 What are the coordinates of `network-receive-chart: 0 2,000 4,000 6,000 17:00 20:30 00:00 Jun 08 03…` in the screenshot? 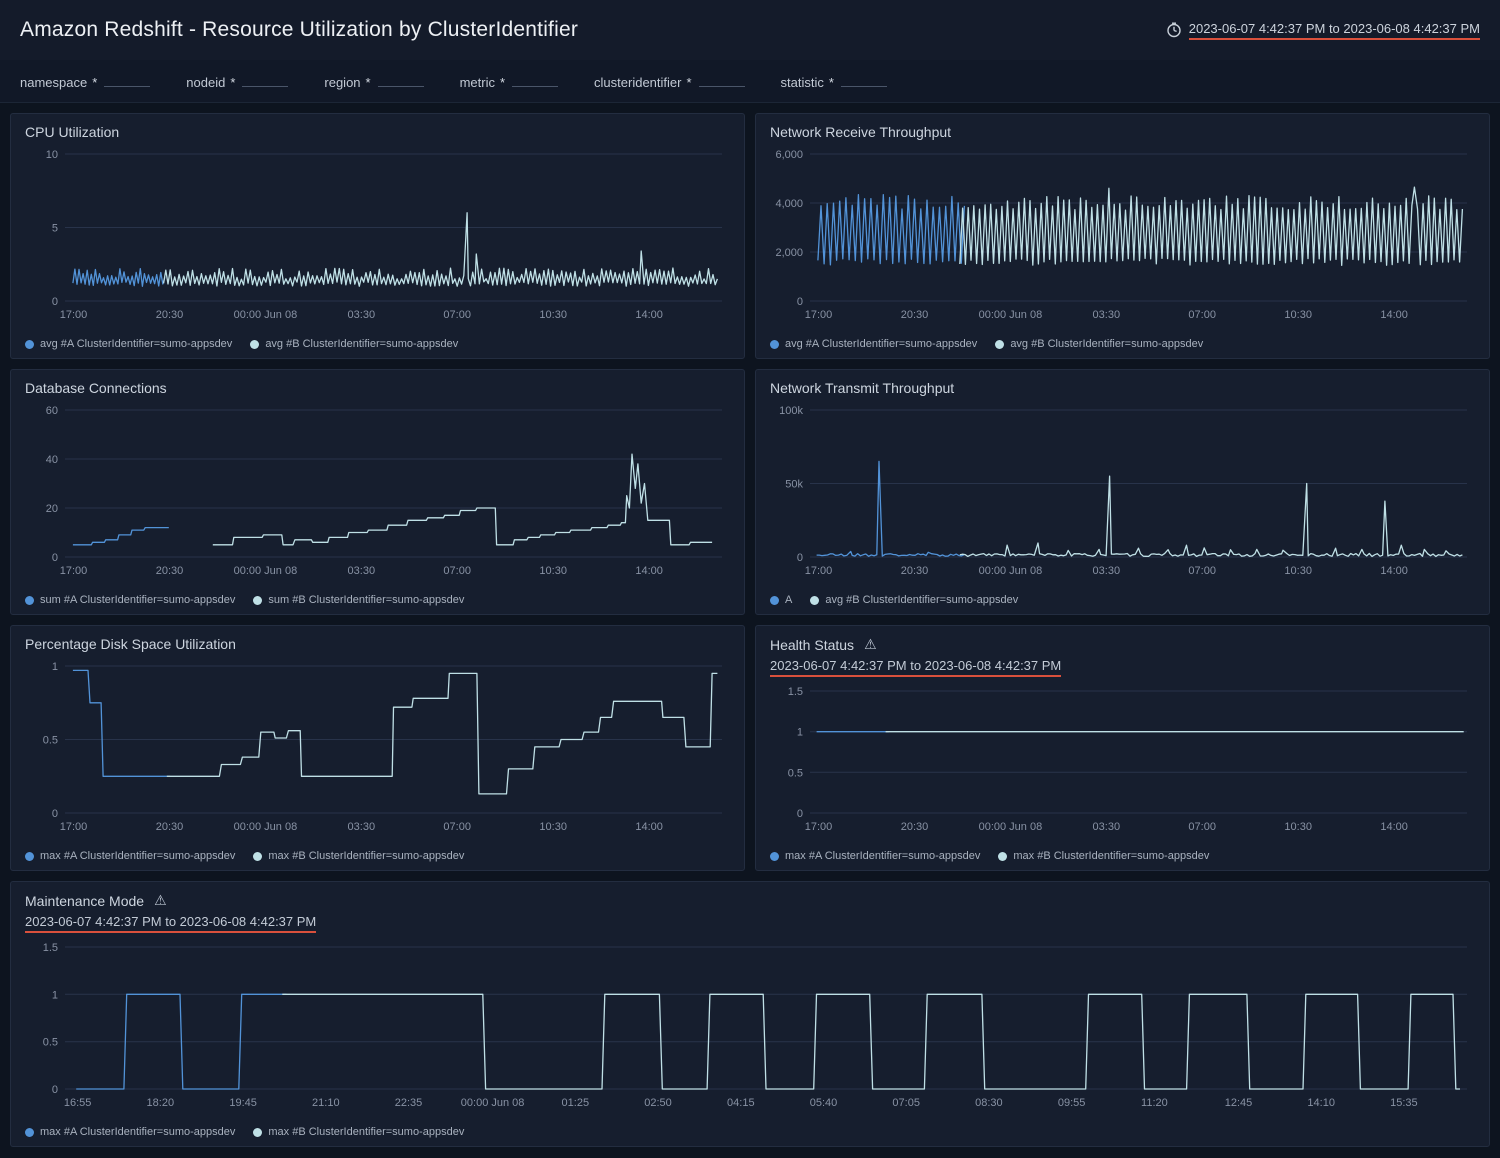 It's located at (1122, 237).